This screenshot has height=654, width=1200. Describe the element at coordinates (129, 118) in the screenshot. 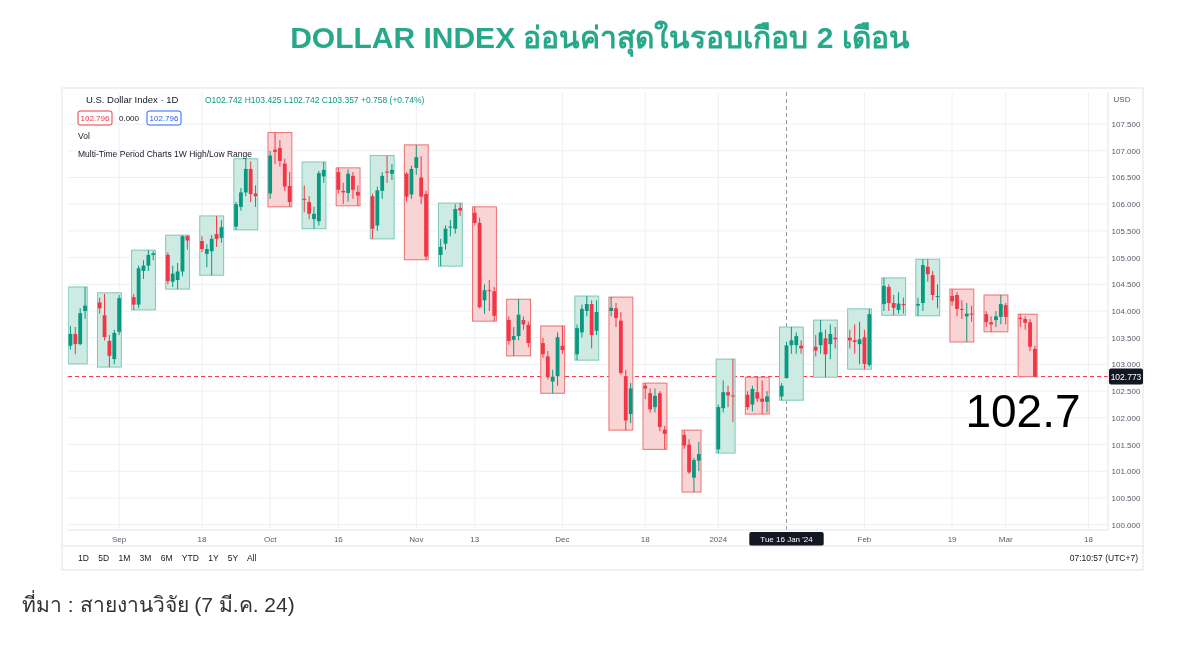

I see `annotation: 0.000` at that location.